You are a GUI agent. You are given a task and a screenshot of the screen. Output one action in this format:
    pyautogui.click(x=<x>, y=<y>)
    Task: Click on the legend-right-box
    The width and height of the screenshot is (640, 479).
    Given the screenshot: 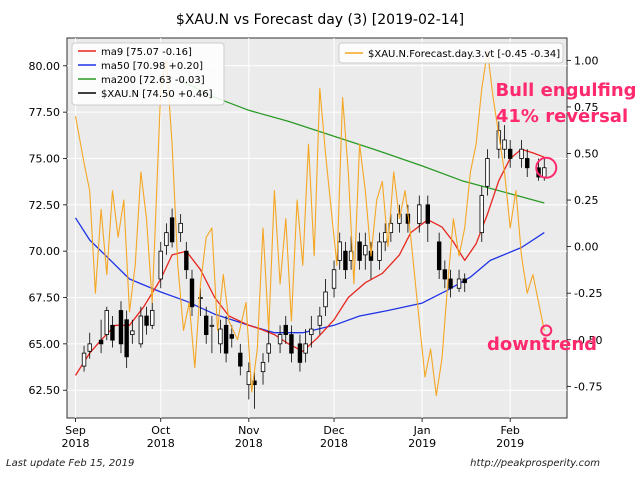 What is the action you would take?
    pyautogui.click(x=451, y=53)
    